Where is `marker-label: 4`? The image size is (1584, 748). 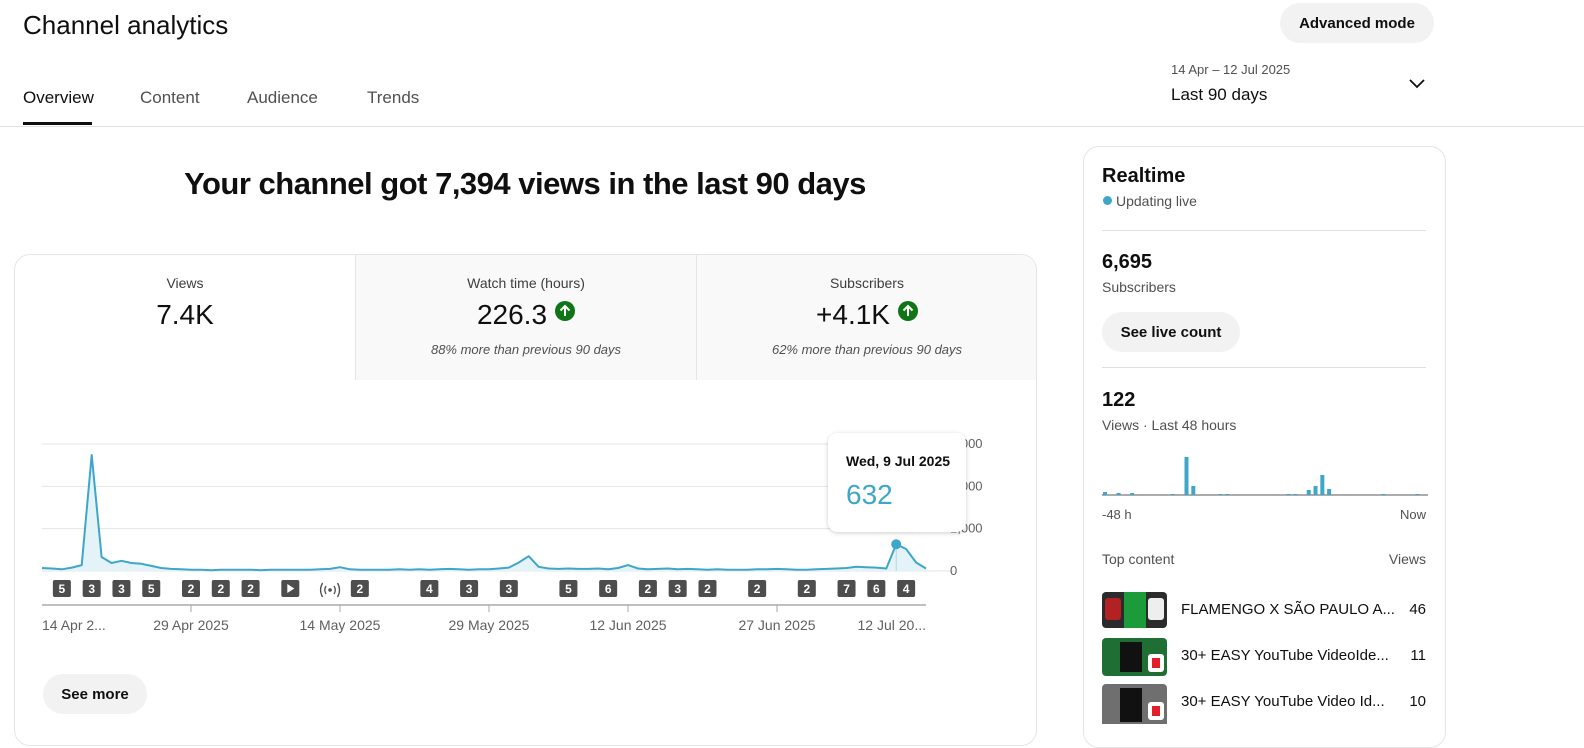 marker-label: 4 is located at coordinates (429, 589).